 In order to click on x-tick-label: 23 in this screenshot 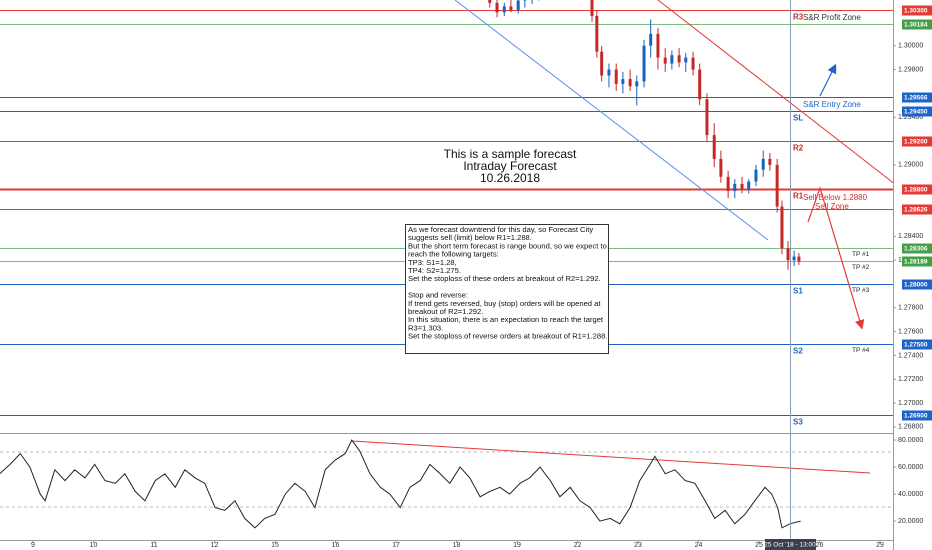, I will do `click(638, 545)`.